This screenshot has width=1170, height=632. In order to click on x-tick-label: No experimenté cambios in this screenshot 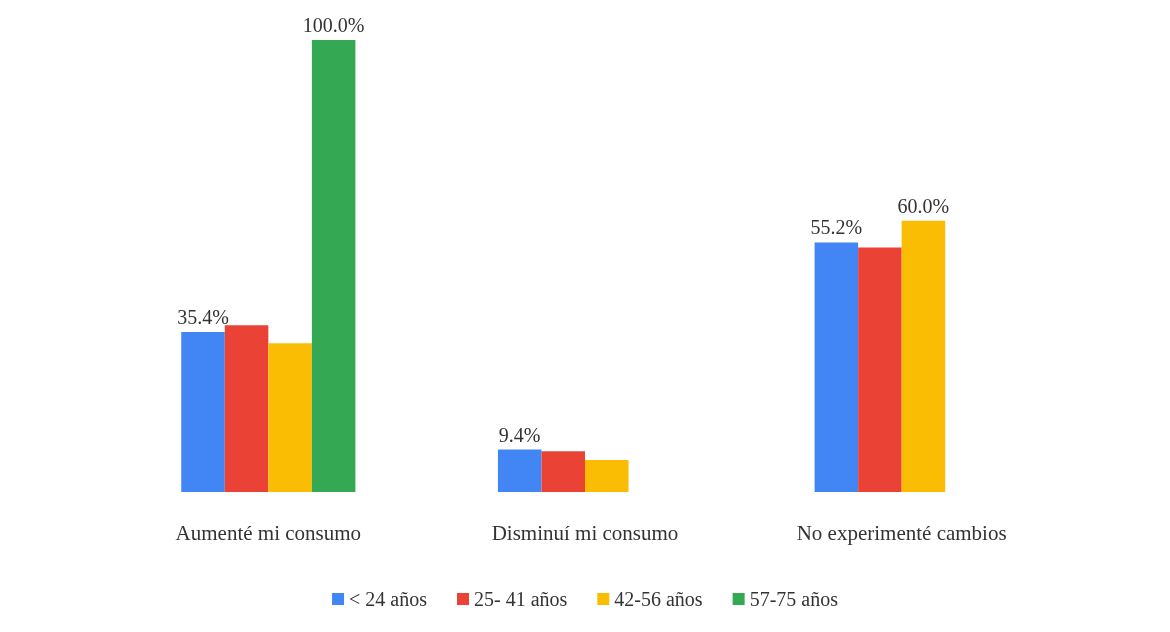, I will do `click(901, 532)`.